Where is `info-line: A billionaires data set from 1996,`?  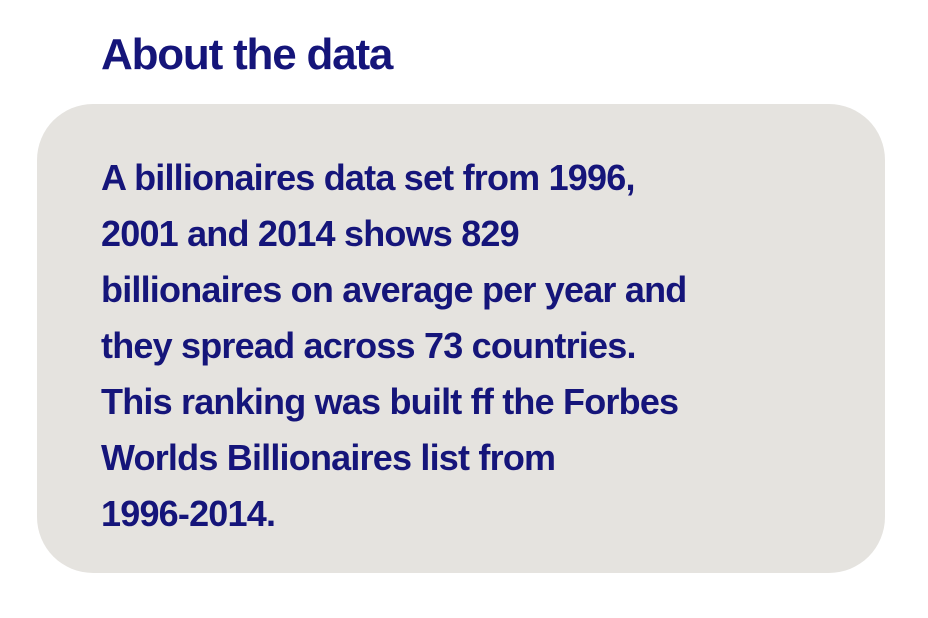
info-line: A billionaires data set from 1996, is located at coordinates (368, 177).